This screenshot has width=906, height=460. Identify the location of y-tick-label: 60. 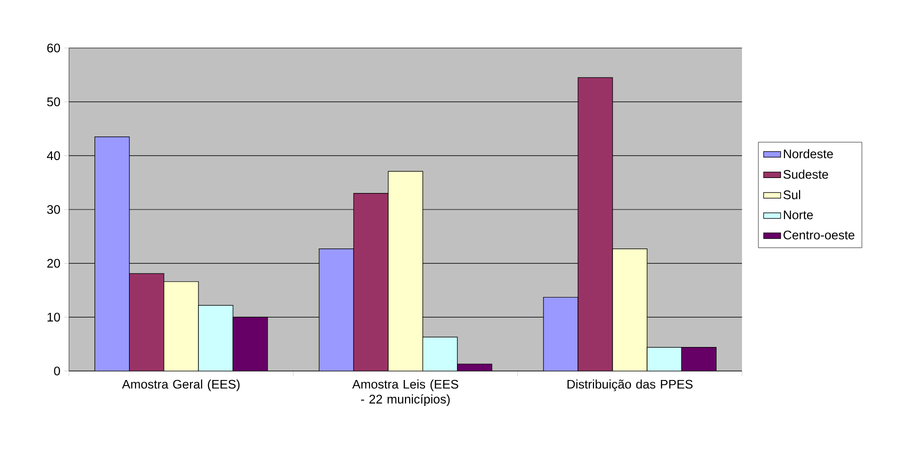
(53, 48).